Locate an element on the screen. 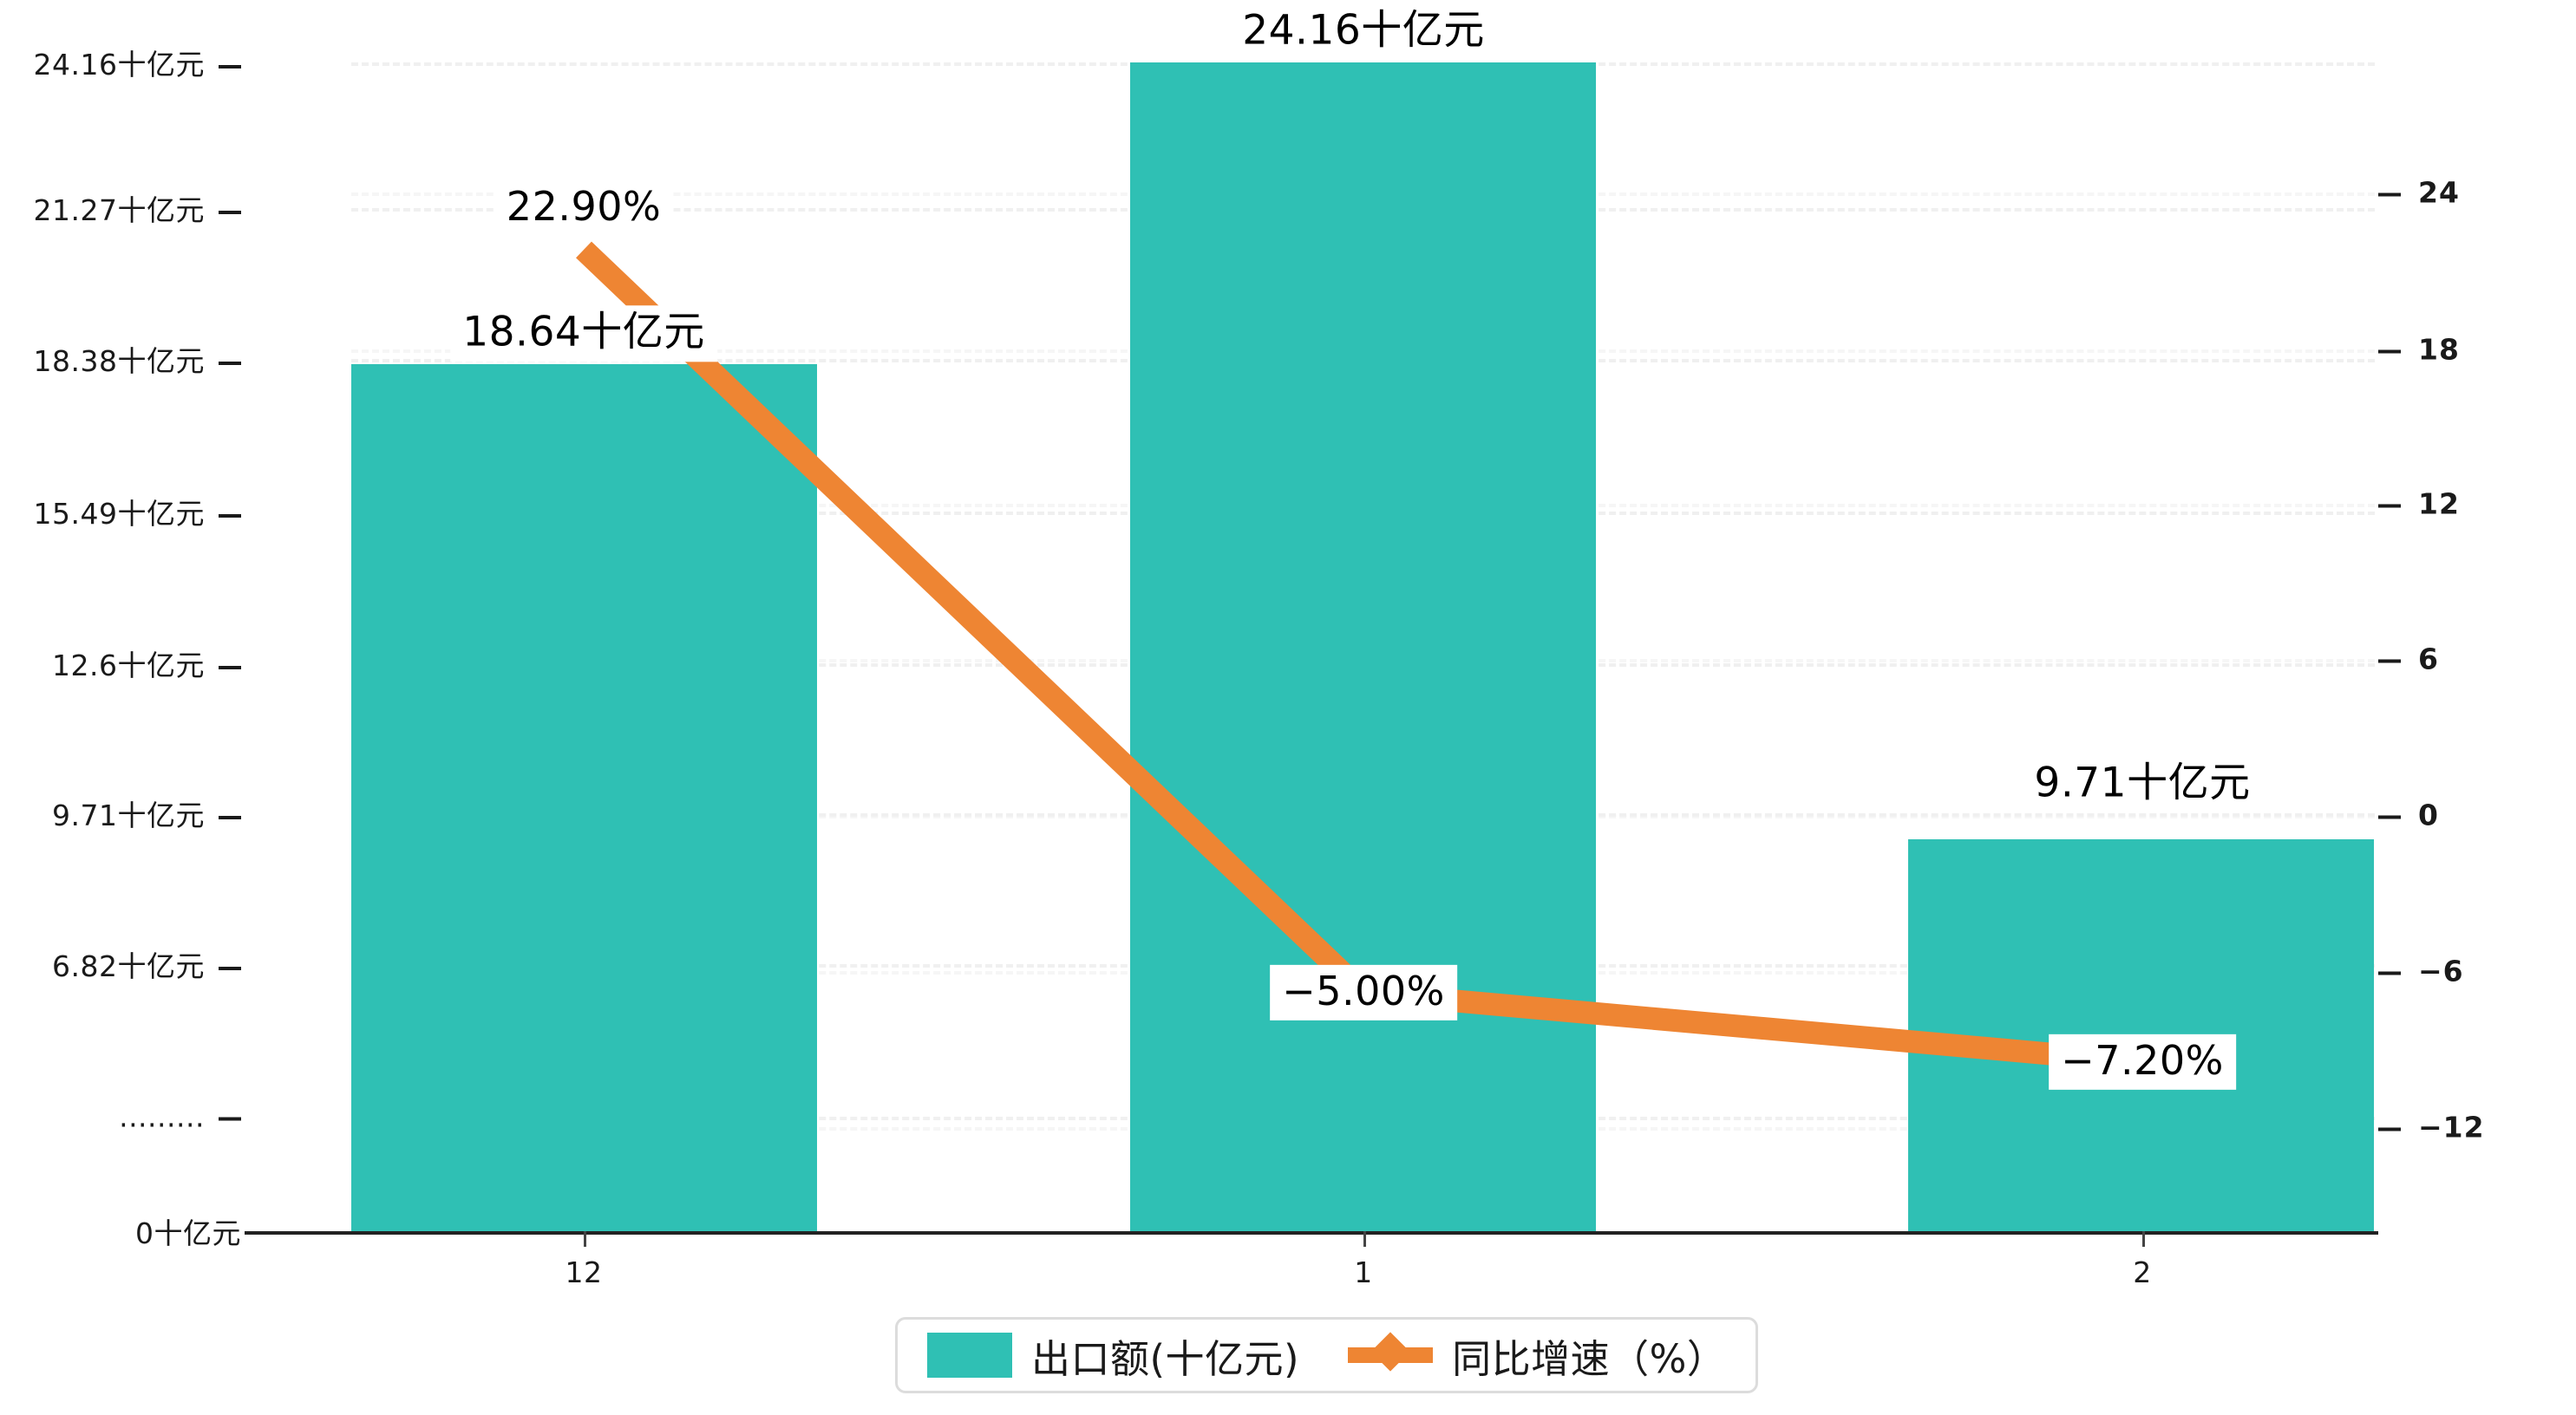  y-axis-left-tick: 12.6十亿元 is located at coordinates (146, 663).